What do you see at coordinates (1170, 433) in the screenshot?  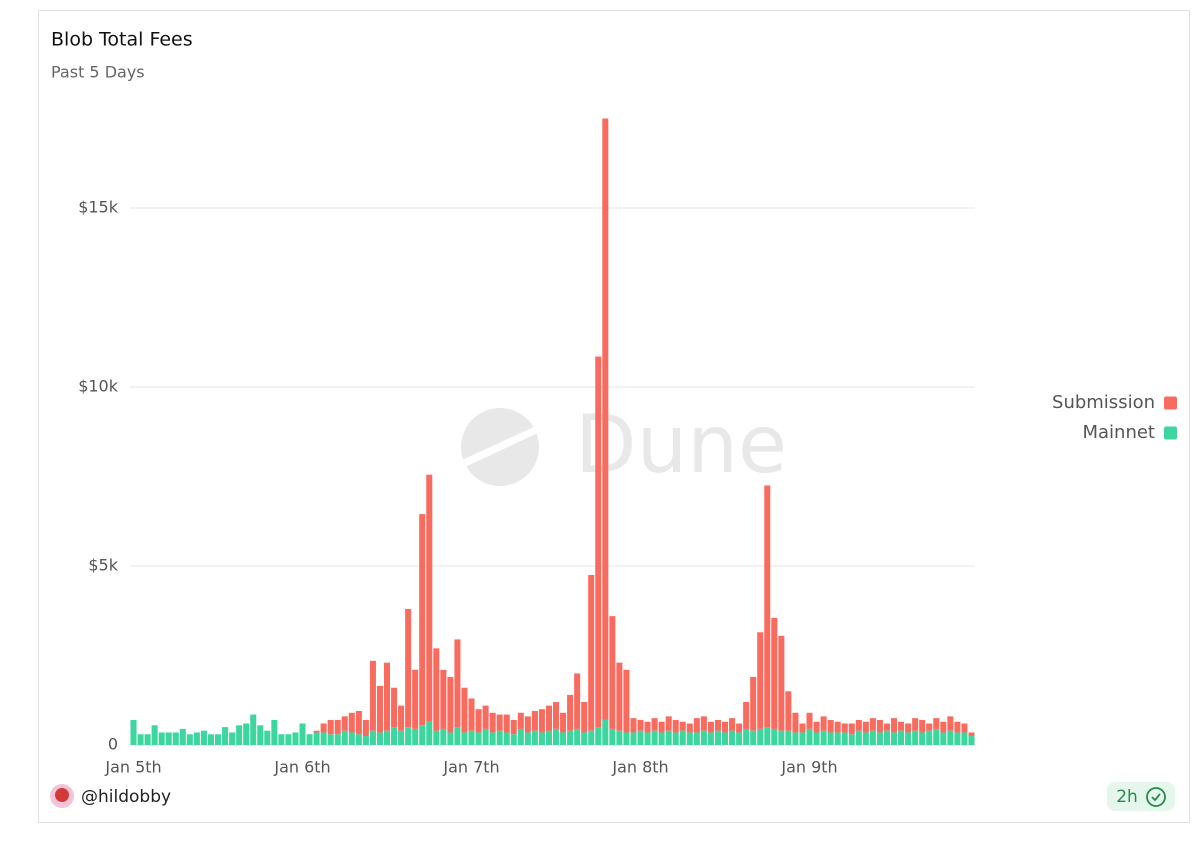 I see `legend-swatch` at bounding box center [1170, 433].